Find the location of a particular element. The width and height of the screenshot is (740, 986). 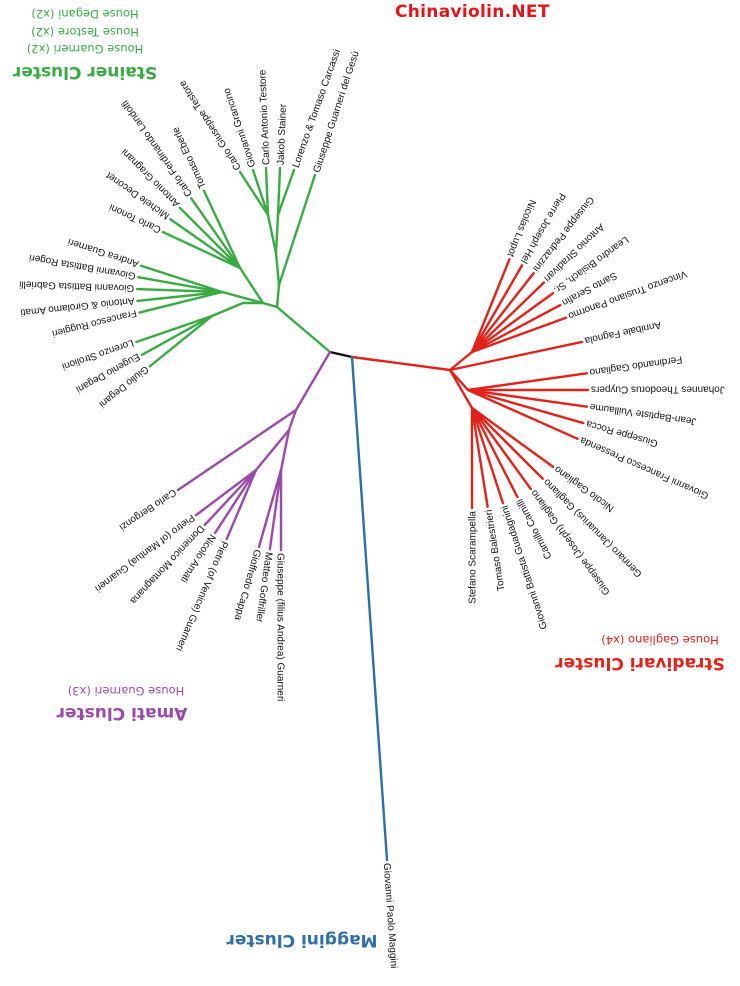

stradivari-leaf-label: Johannes Theodorus Cuypers is located at coordinates (658, 389).